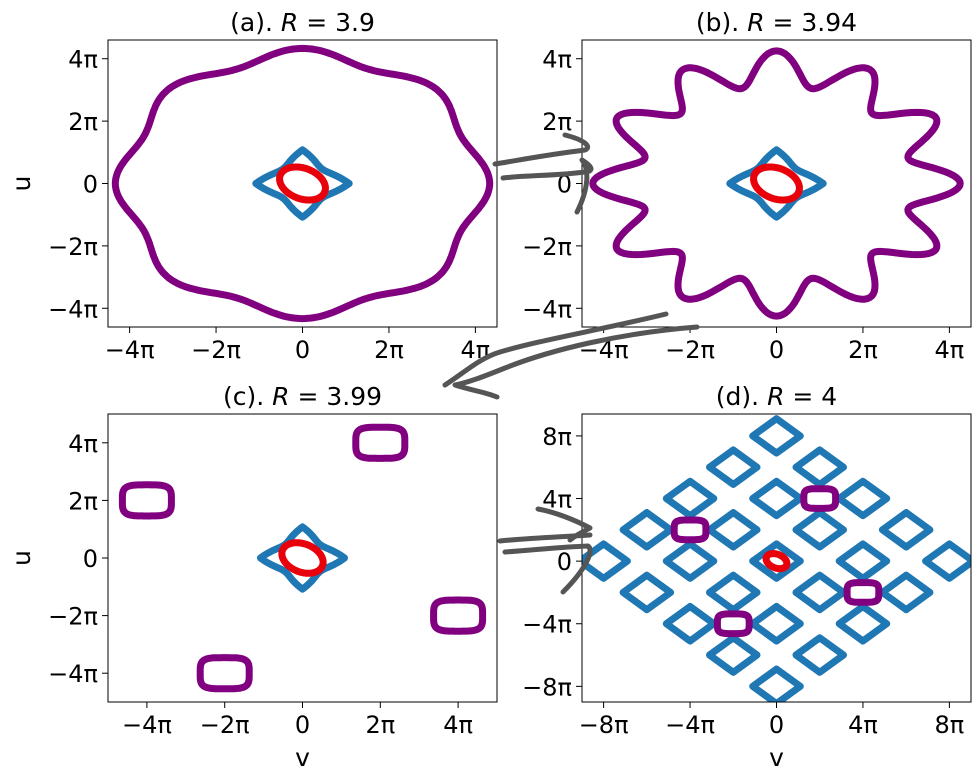 The width and height of the screenshot is (980, 780). I want to click on arrow-c-to-d, so click(545, 550).